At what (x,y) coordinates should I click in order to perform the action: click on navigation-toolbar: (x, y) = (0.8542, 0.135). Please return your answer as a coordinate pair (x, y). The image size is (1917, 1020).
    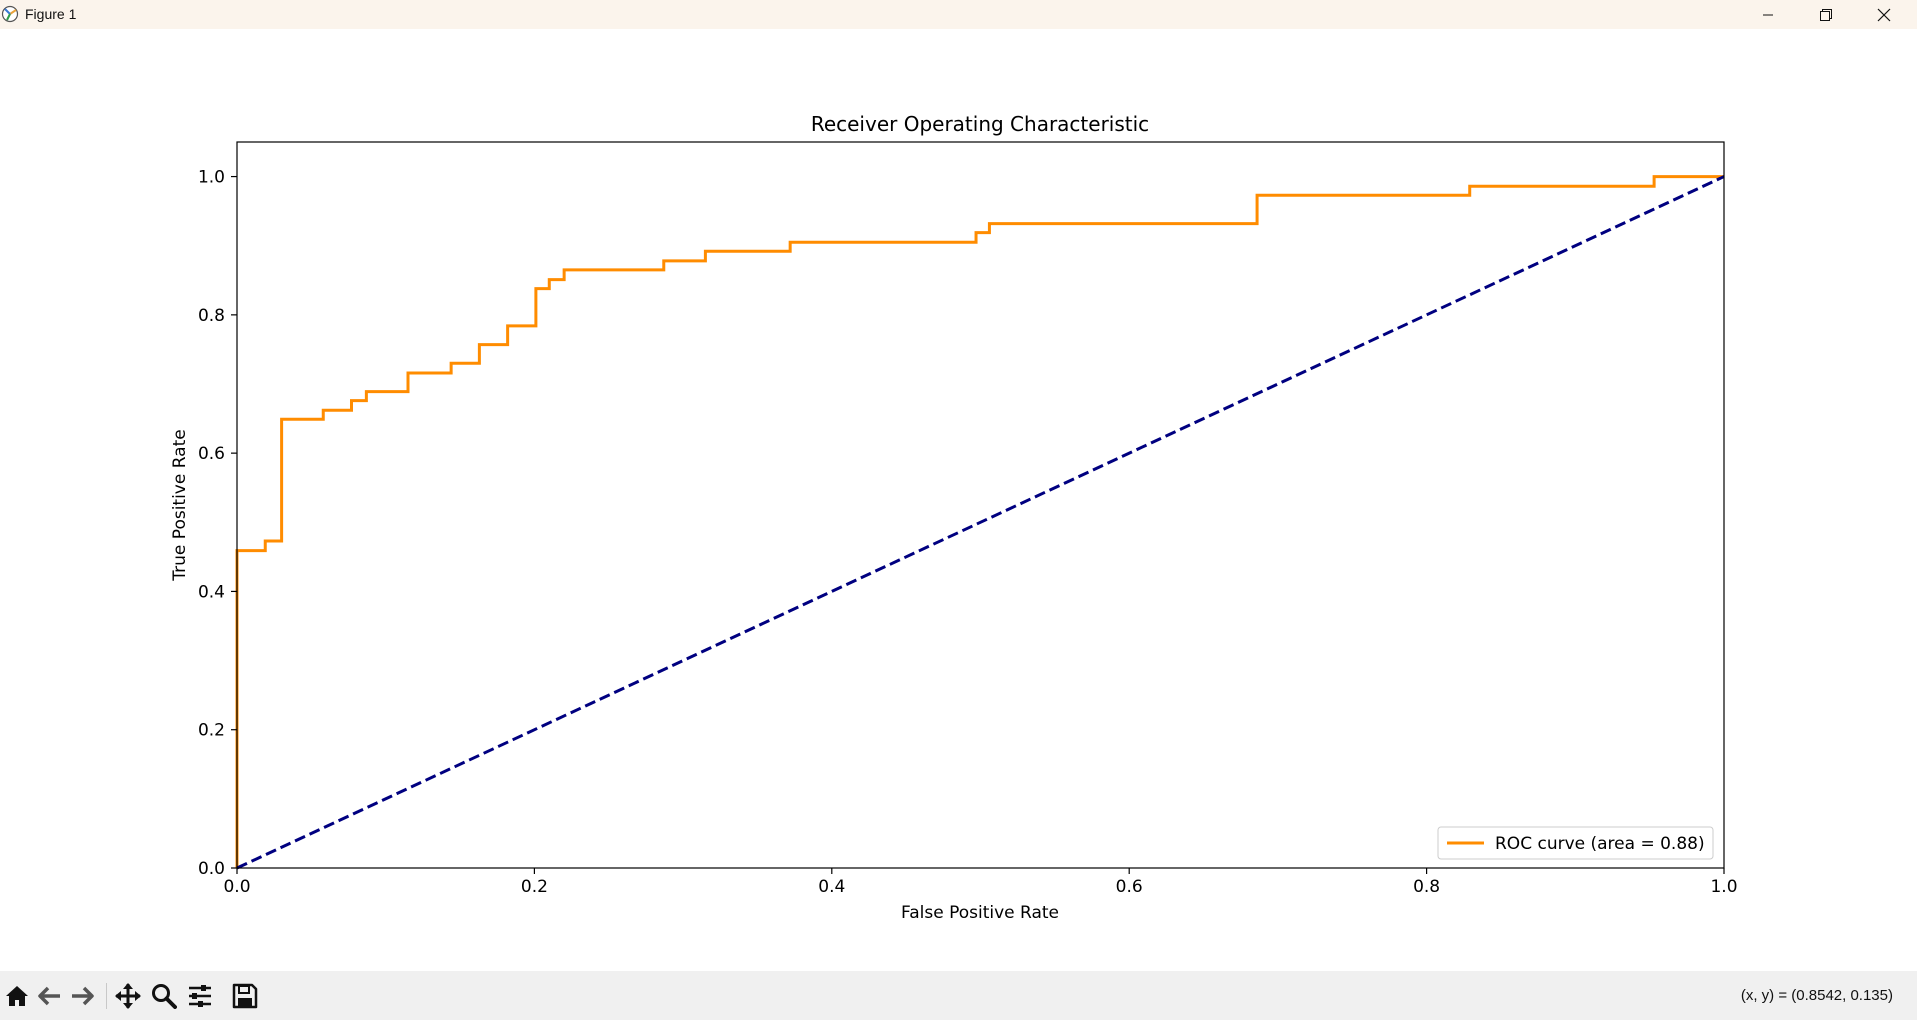
    Looking at the image, I should click on (958, 995).